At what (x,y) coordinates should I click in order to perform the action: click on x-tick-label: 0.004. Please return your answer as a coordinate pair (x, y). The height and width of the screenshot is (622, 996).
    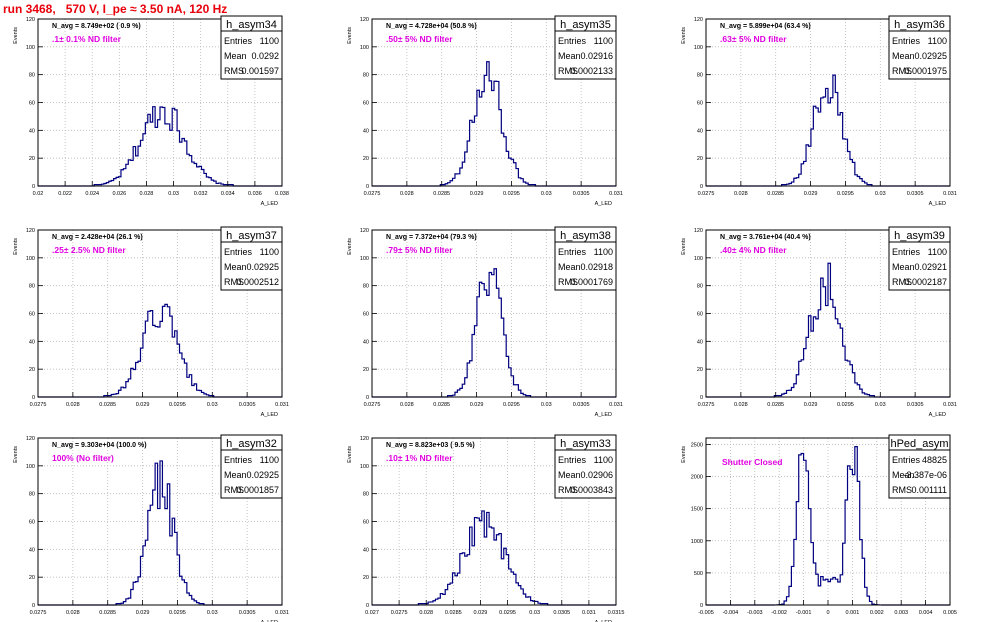
    Looking at the image, I should click on (926, 613).